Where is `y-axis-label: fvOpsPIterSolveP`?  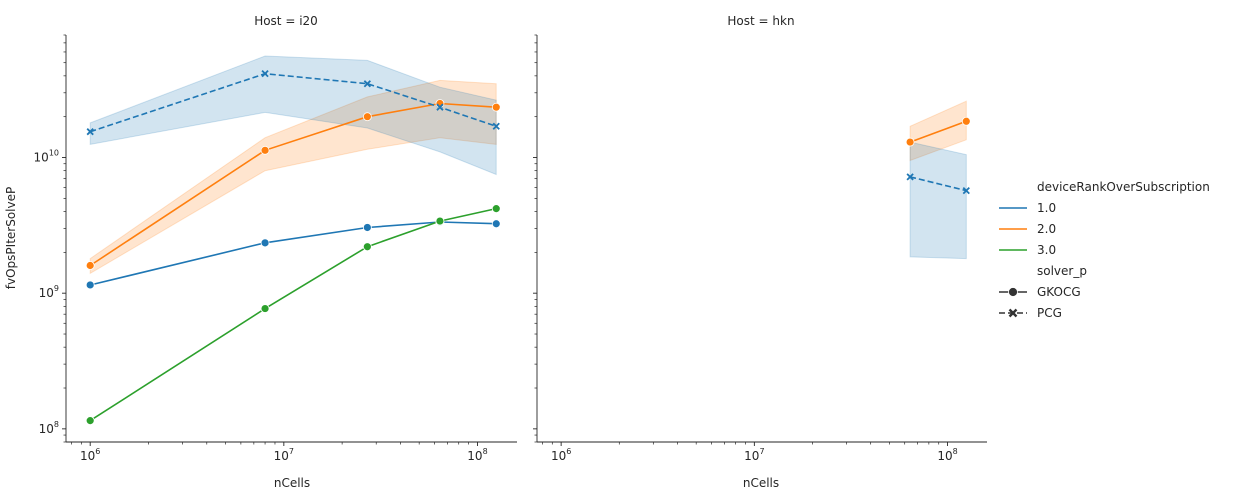 y-axis-label: fvOpsPIterSolveP is located at coordinates (11, 238).